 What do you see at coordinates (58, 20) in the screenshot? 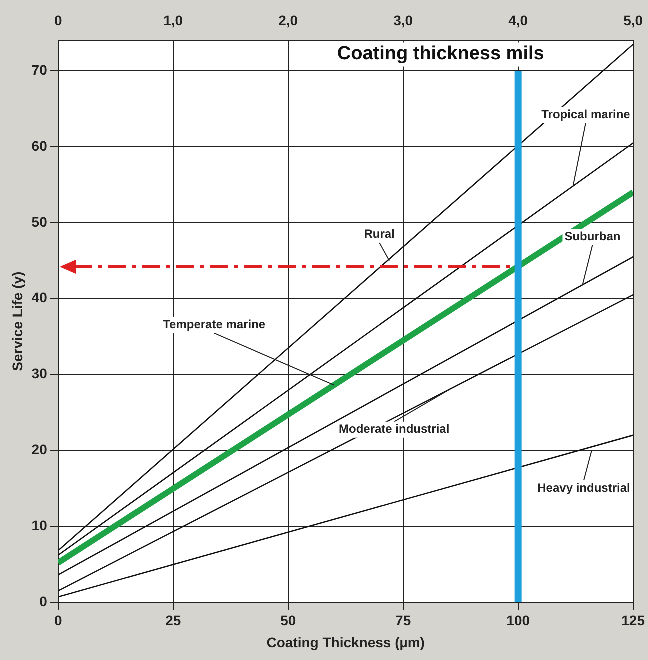
I see `x2-tick-label: 0` at bounding box center [58, 20].